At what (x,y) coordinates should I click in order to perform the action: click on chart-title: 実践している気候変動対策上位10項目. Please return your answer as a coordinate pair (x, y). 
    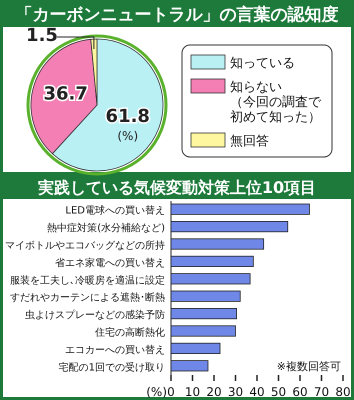
    Looking at the image, I should click on (176, 187).